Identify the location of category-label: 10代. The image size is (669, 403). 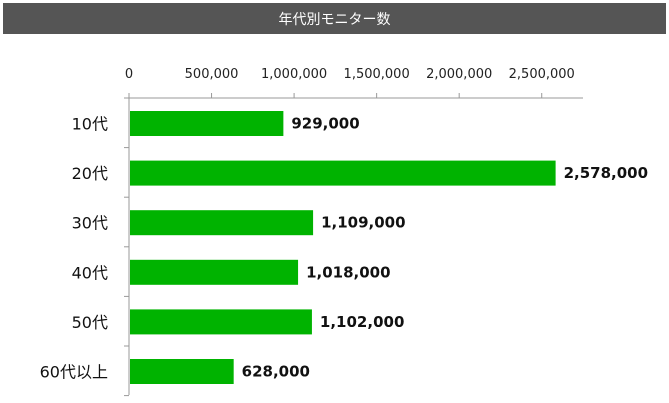
(90, 124).